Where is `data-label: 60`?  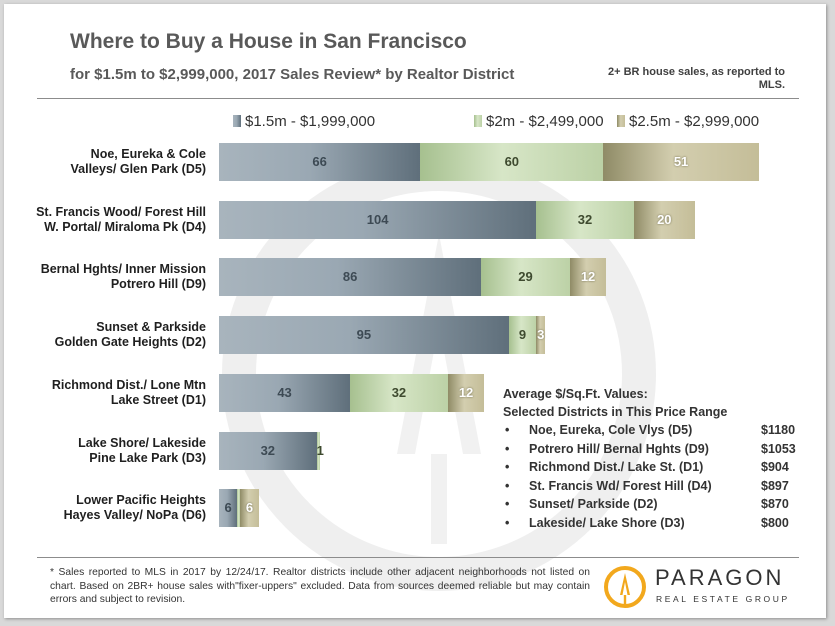
data-label: 60 is located at coordinates (512, 161).